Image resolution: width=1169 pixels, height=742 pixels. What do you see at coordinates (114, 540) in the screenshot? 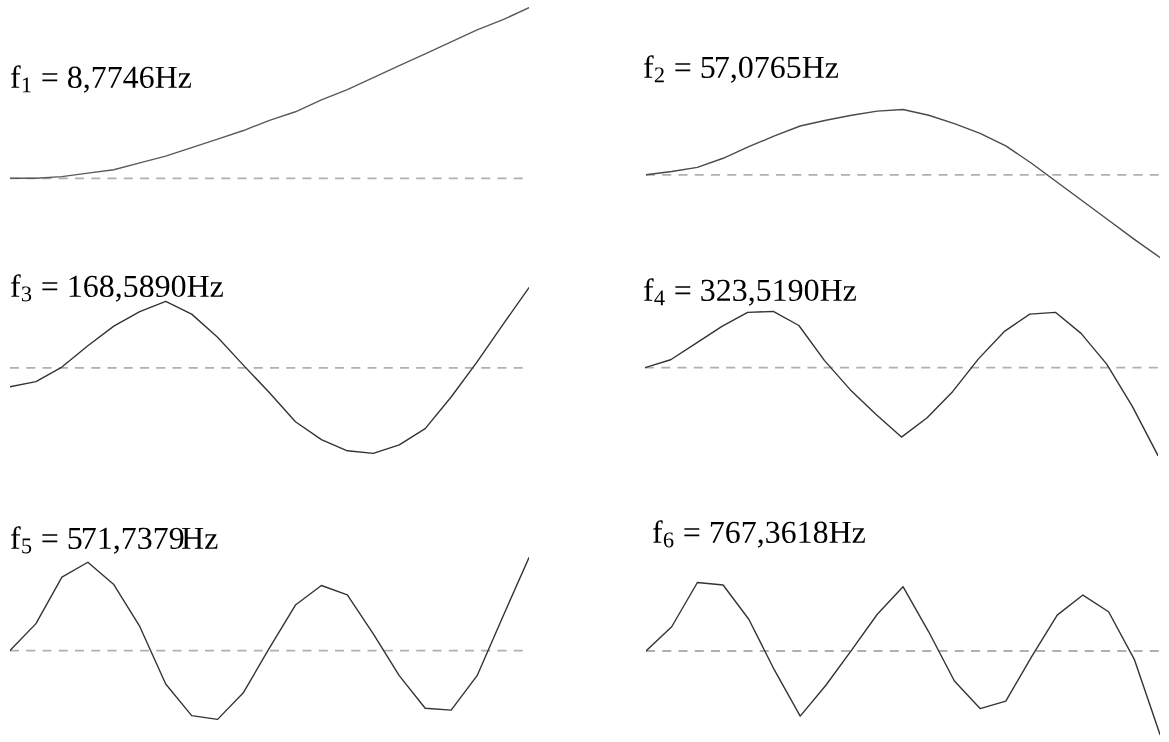
I see `chart-title: f$_{5}$ = 571,7379Hz` at bounding box center [114, 540].